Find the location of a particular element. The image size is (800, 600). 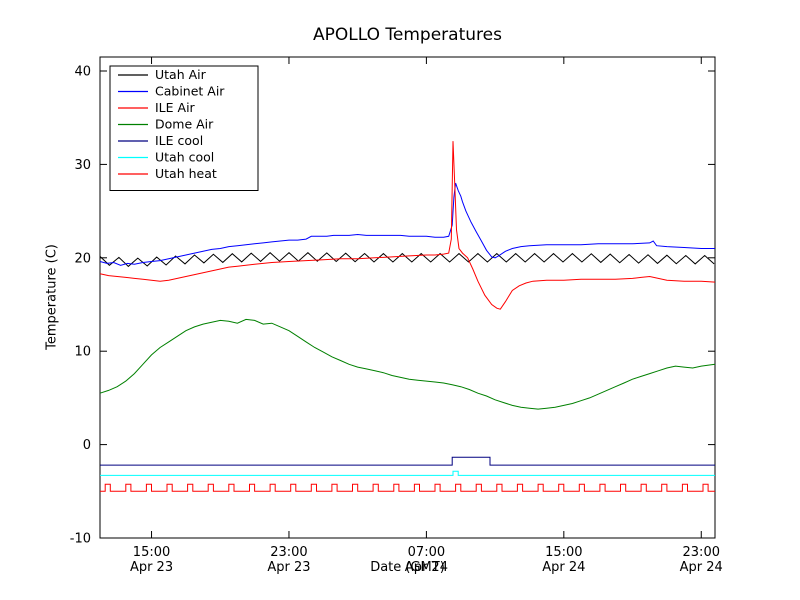

series-line-utah-cool is located at coordinates (407, 473).